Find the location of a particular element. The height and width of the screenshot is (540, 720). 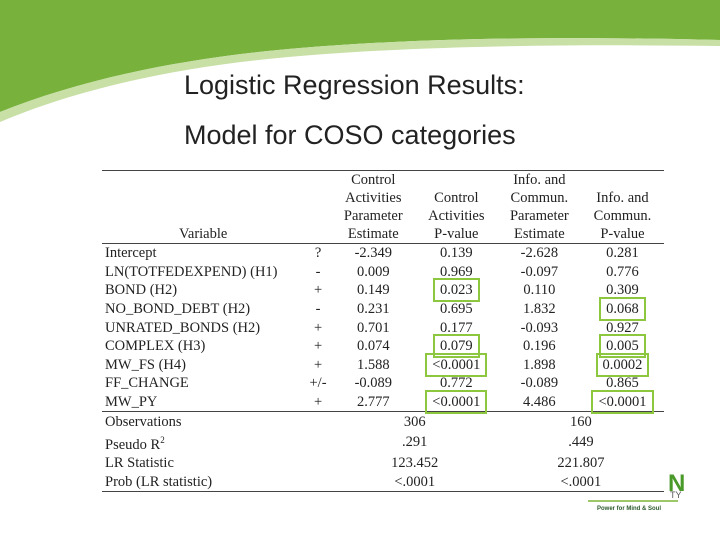

ic-pvalue: 0.776 is located at coordinates (622, 271).